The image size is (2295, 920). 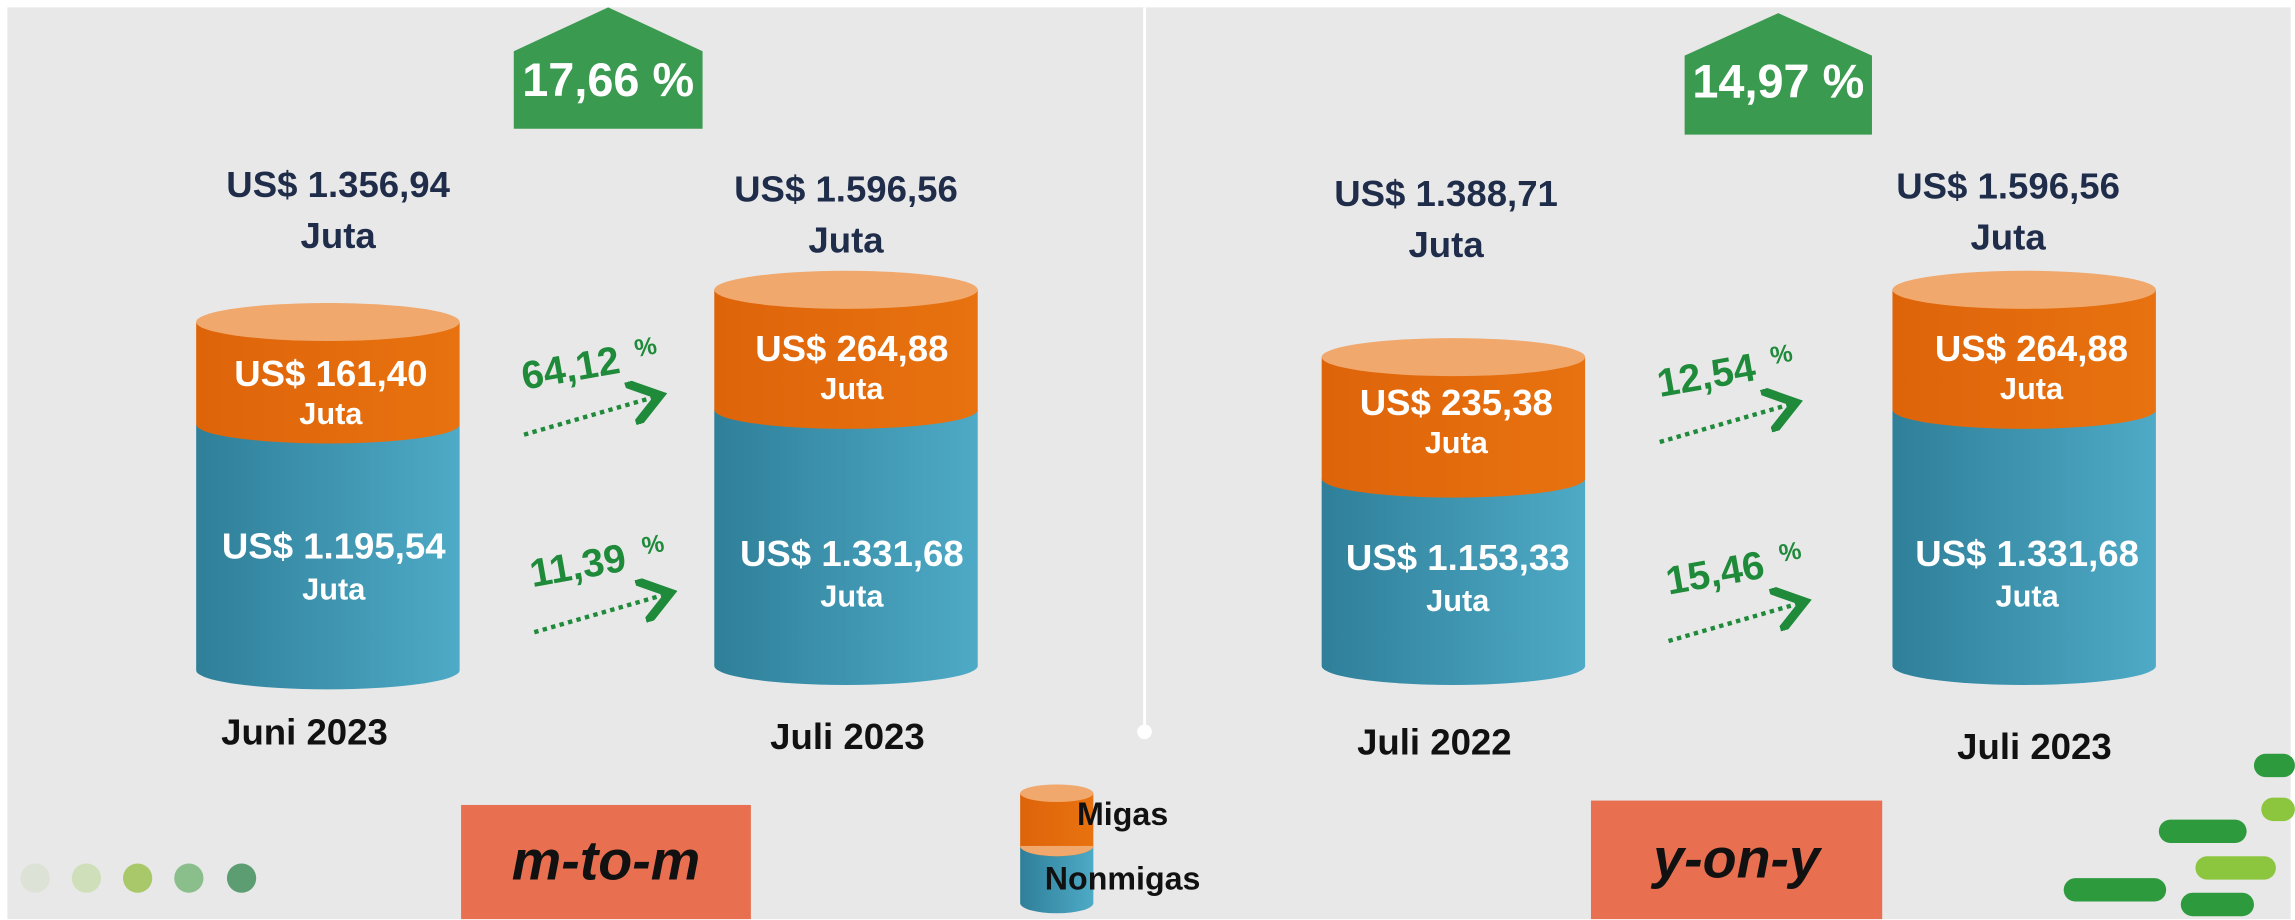 What do you see at coordinates (1123, 879) in the screenshot?
I see `legend-label: Nonmigas` at bounding box center [1123, 879].